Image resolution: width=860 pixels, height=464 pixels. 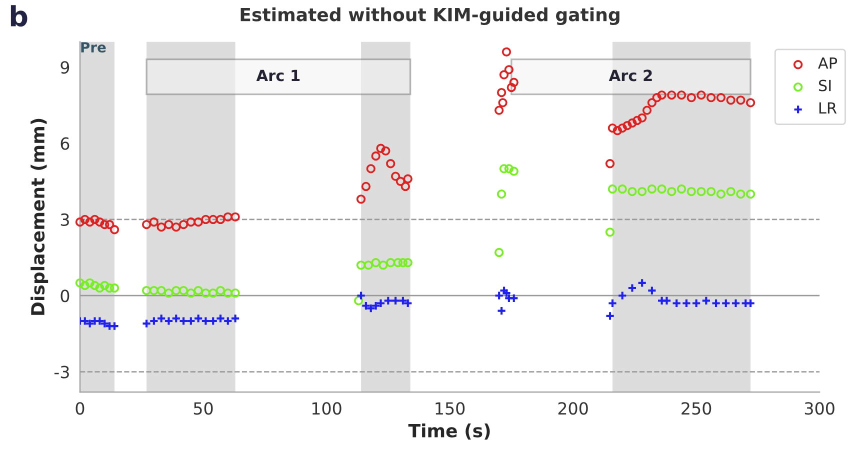 I want to click on x-tick-label: 250, so click(x=697, y=408).